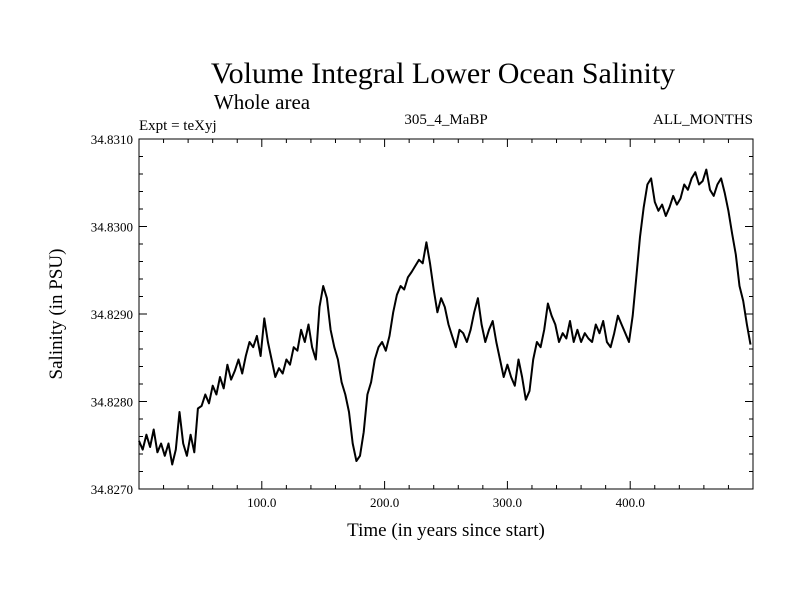 The height and width of the screenshot is (600, 800). Describe the element at coordinates (112, 489) in the screenshot. I see `y-tick-label: 34.8270` at that location.